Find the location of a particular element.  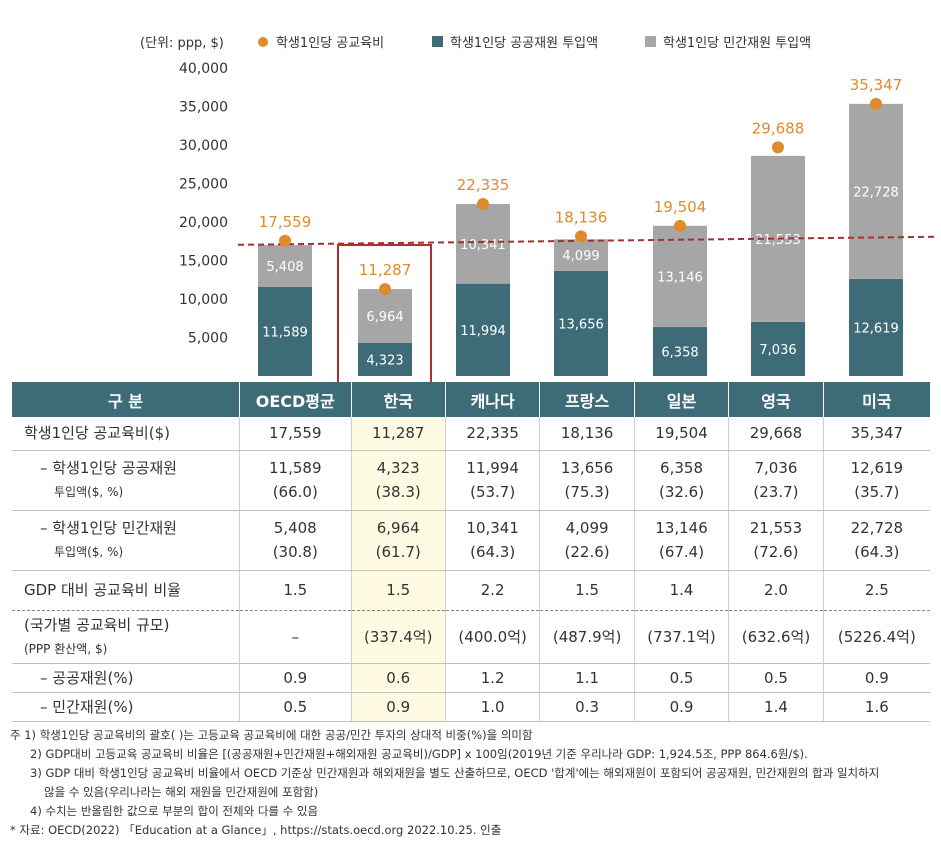

table-cell: (337.4억) is located at coordinates (398, 637).